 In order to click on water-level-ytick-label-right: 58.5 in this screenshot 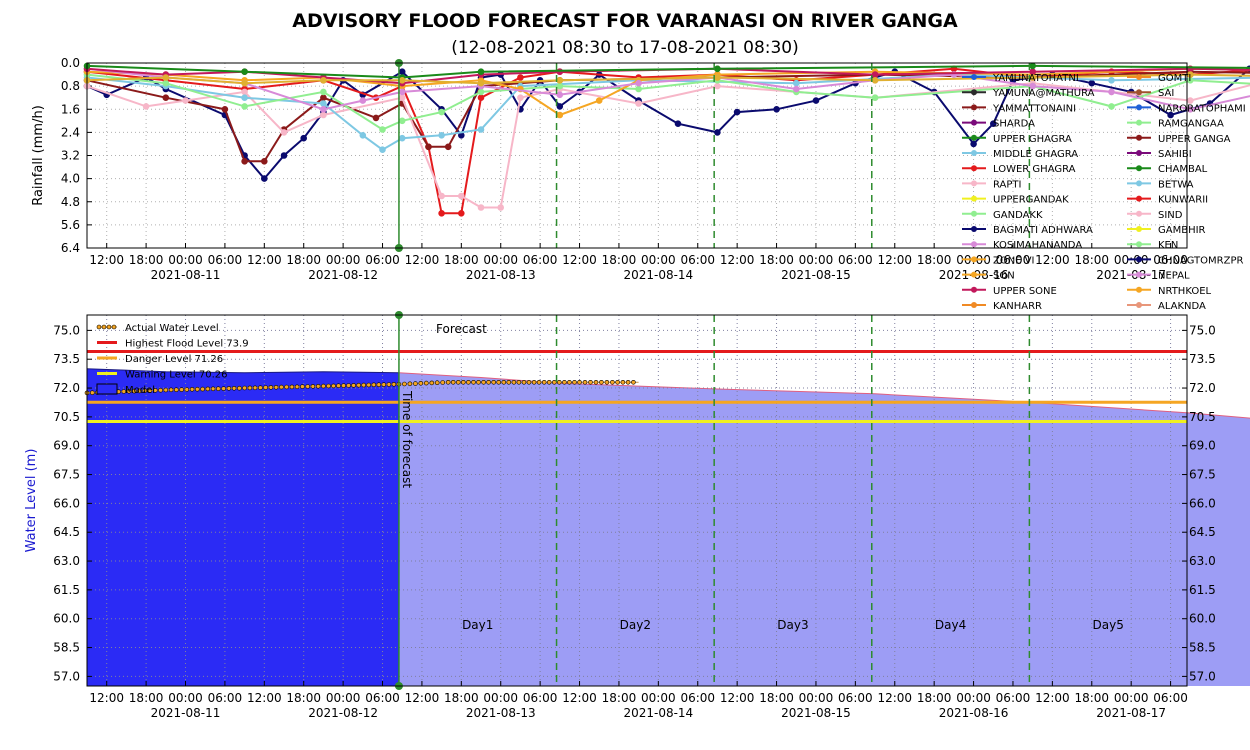, I will do `click(1202, 648)`.